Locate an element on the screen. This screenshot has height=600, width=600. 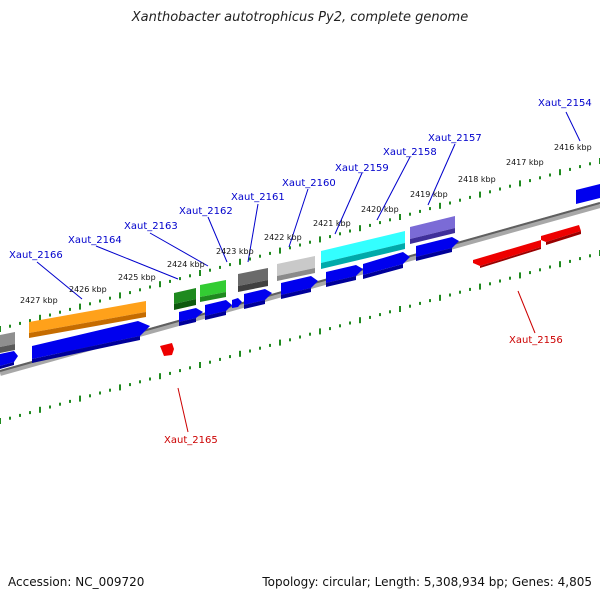
gene-label-text: Xaut_2165 is located at coordinates (191, 440).